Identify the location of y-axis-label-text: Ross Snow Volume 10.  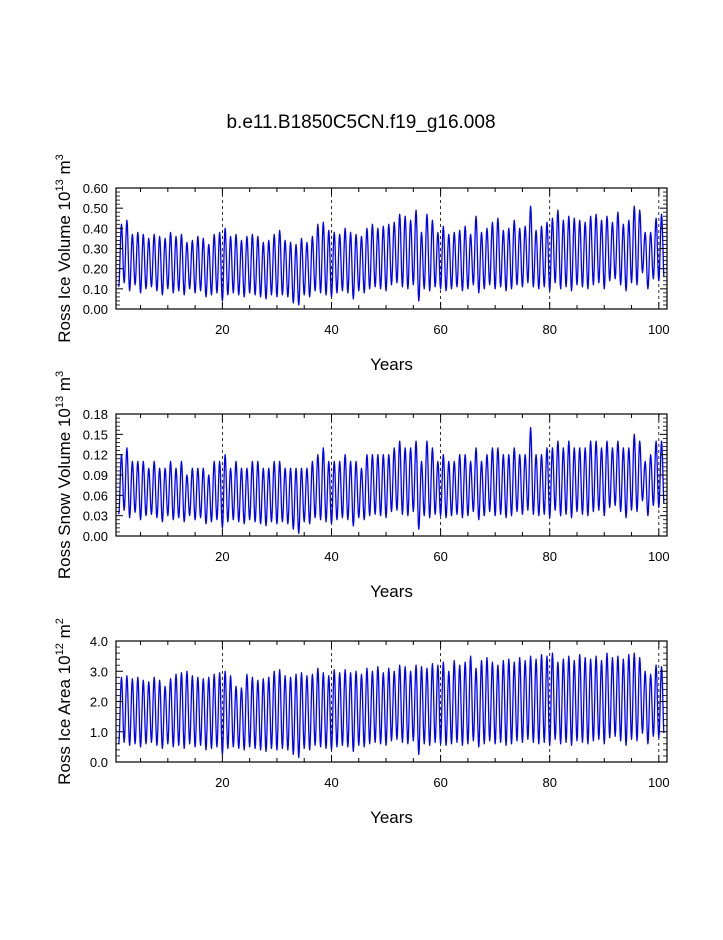
(64, 493).